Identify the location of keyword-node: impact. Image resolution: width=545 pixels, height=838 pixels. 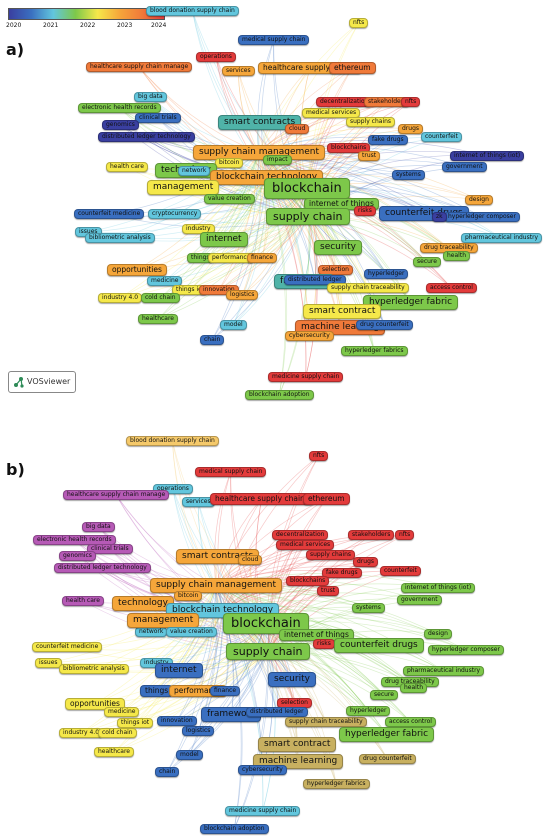
(277, 160).